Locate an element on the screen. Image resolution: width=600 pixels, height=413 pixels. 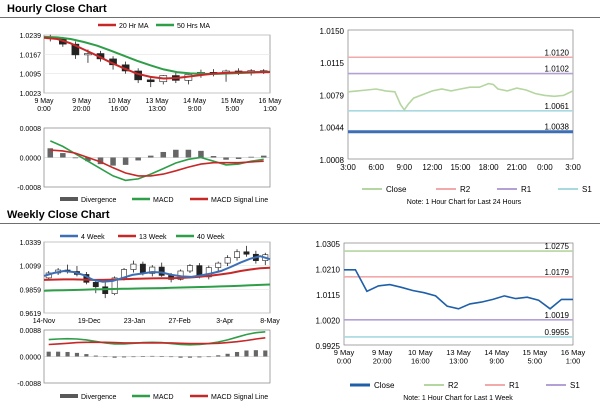
y-tick-label-4-1: 0.0000 is located at coordinates (31, 358).